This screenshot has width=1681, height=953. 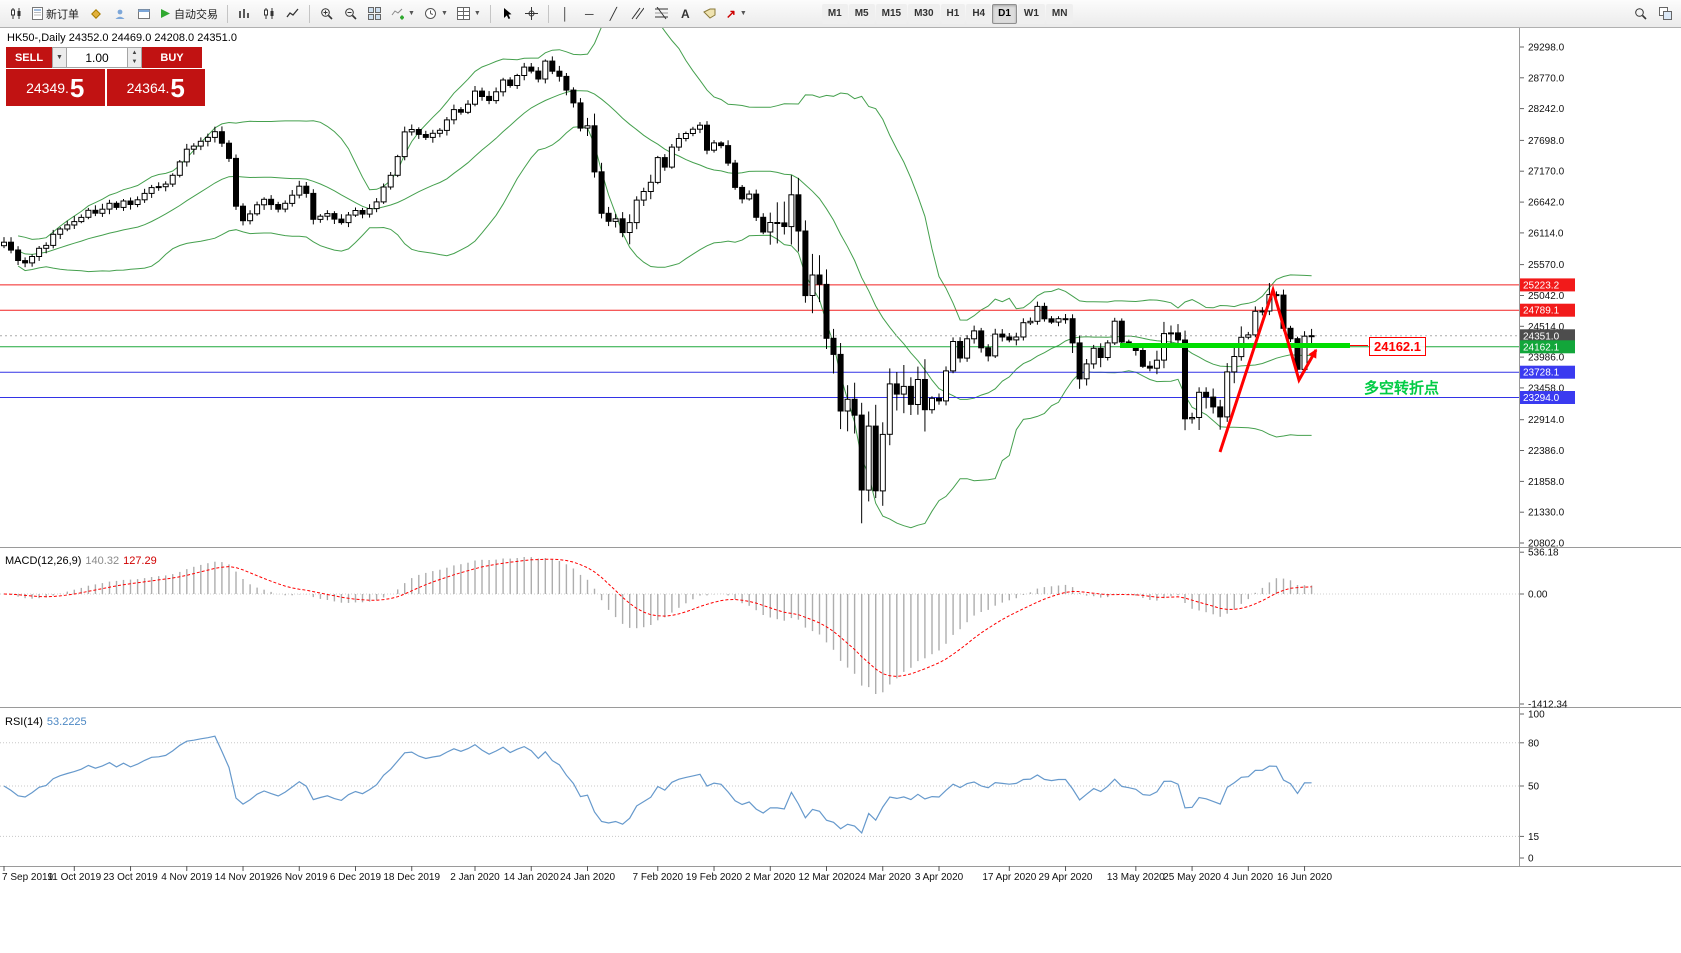 I want to click on search-icon, so click(x=1641, y=14).